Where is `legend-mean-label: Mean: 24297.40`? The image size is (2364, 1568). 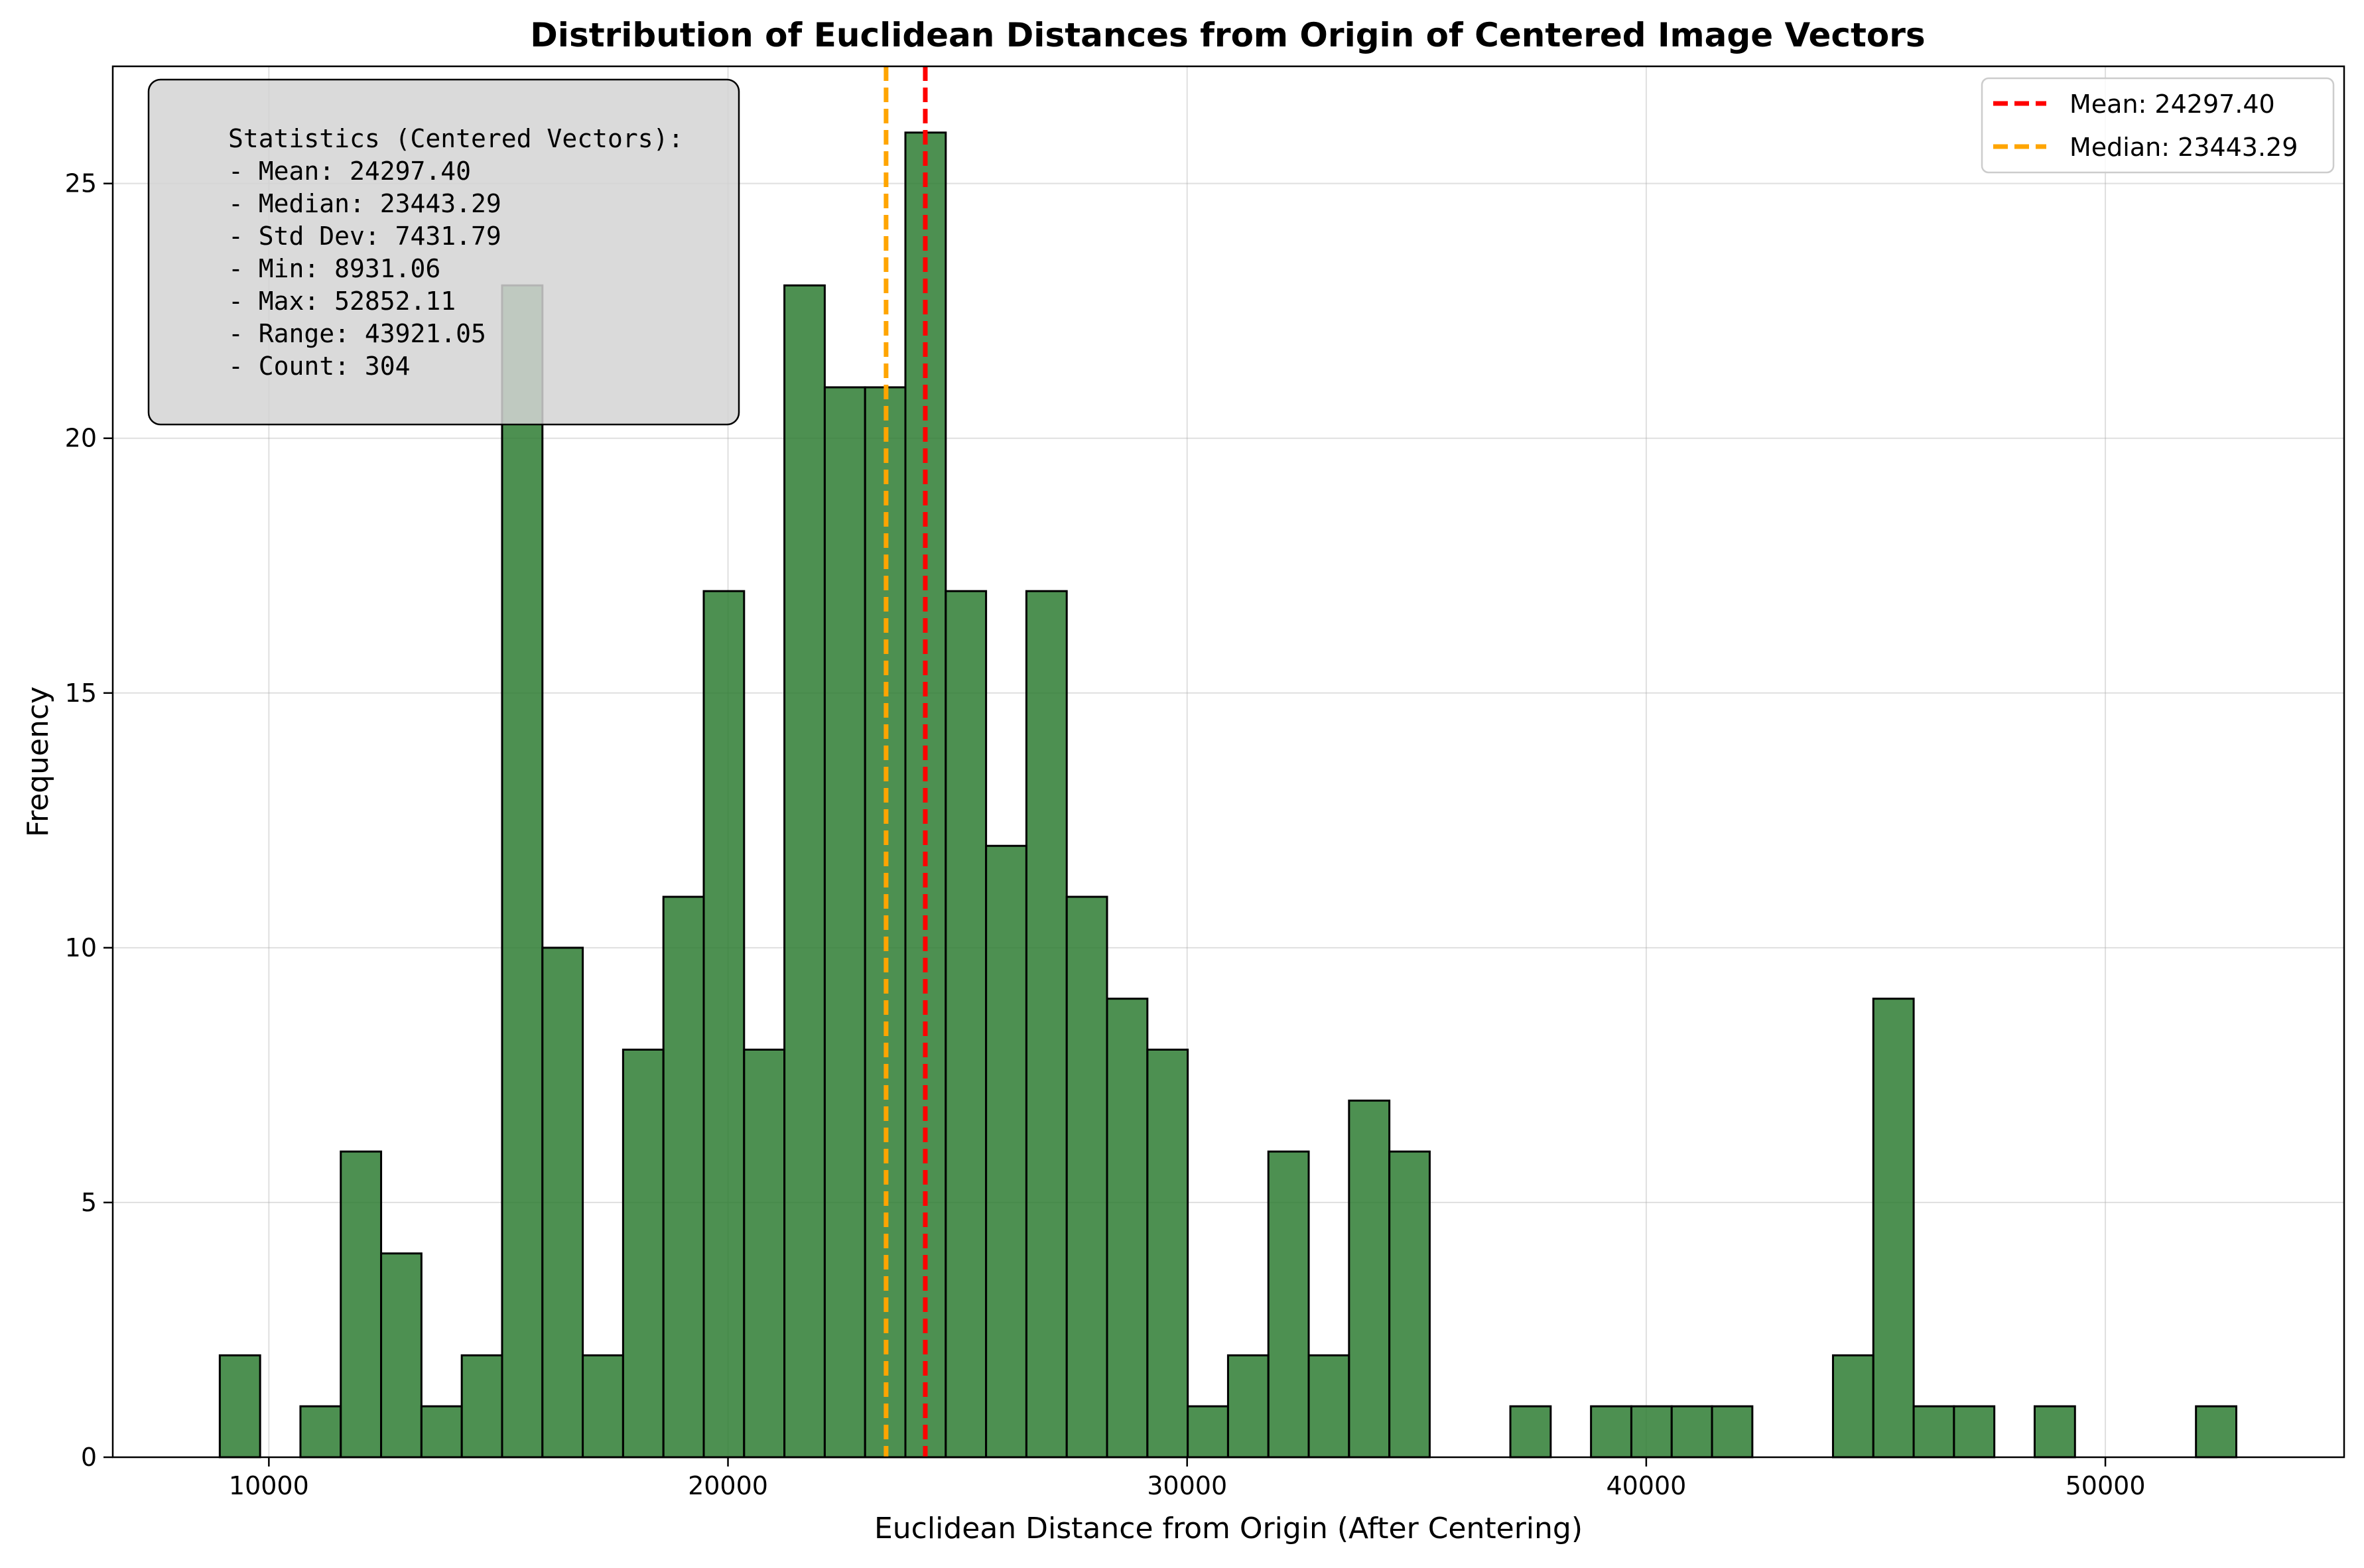
legend-mean-label: Mean: 24297.40 is located at coordinates (2172, 104).